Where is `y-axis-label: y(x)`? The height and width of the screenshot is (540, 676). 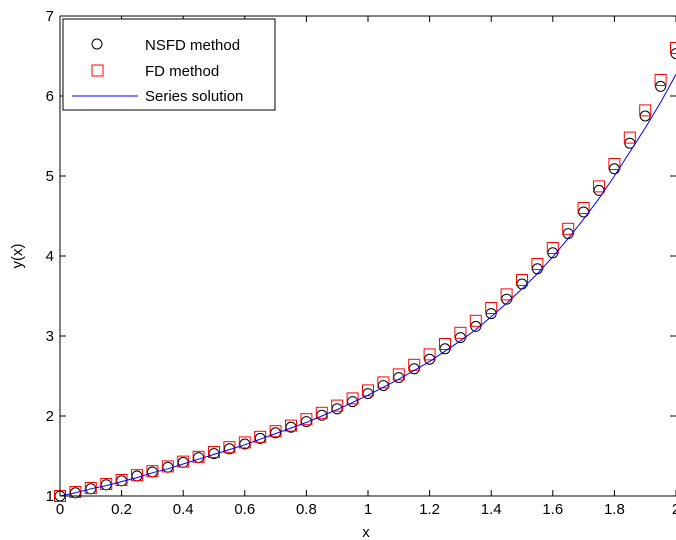
y-axis-label: y(x) is located at coordinates (17, 256).